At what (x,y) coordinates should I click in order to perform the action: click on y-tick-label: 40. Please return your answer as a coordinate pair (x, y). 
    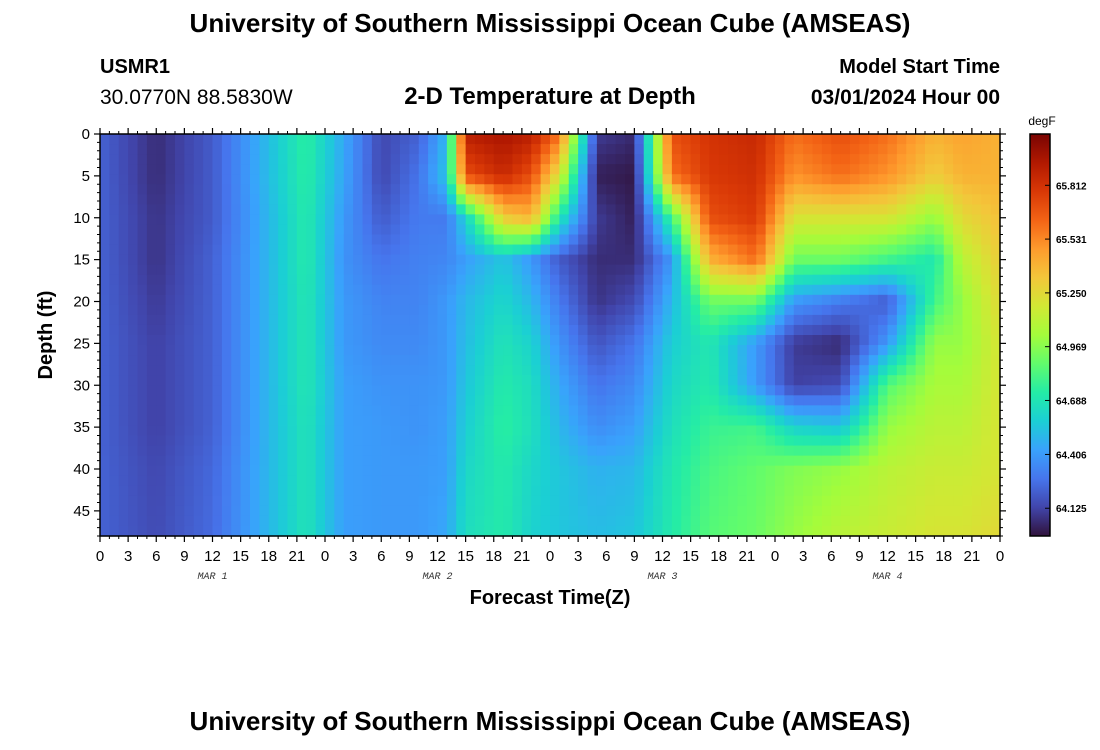
    Looking at the image, I should click on (81, 469).